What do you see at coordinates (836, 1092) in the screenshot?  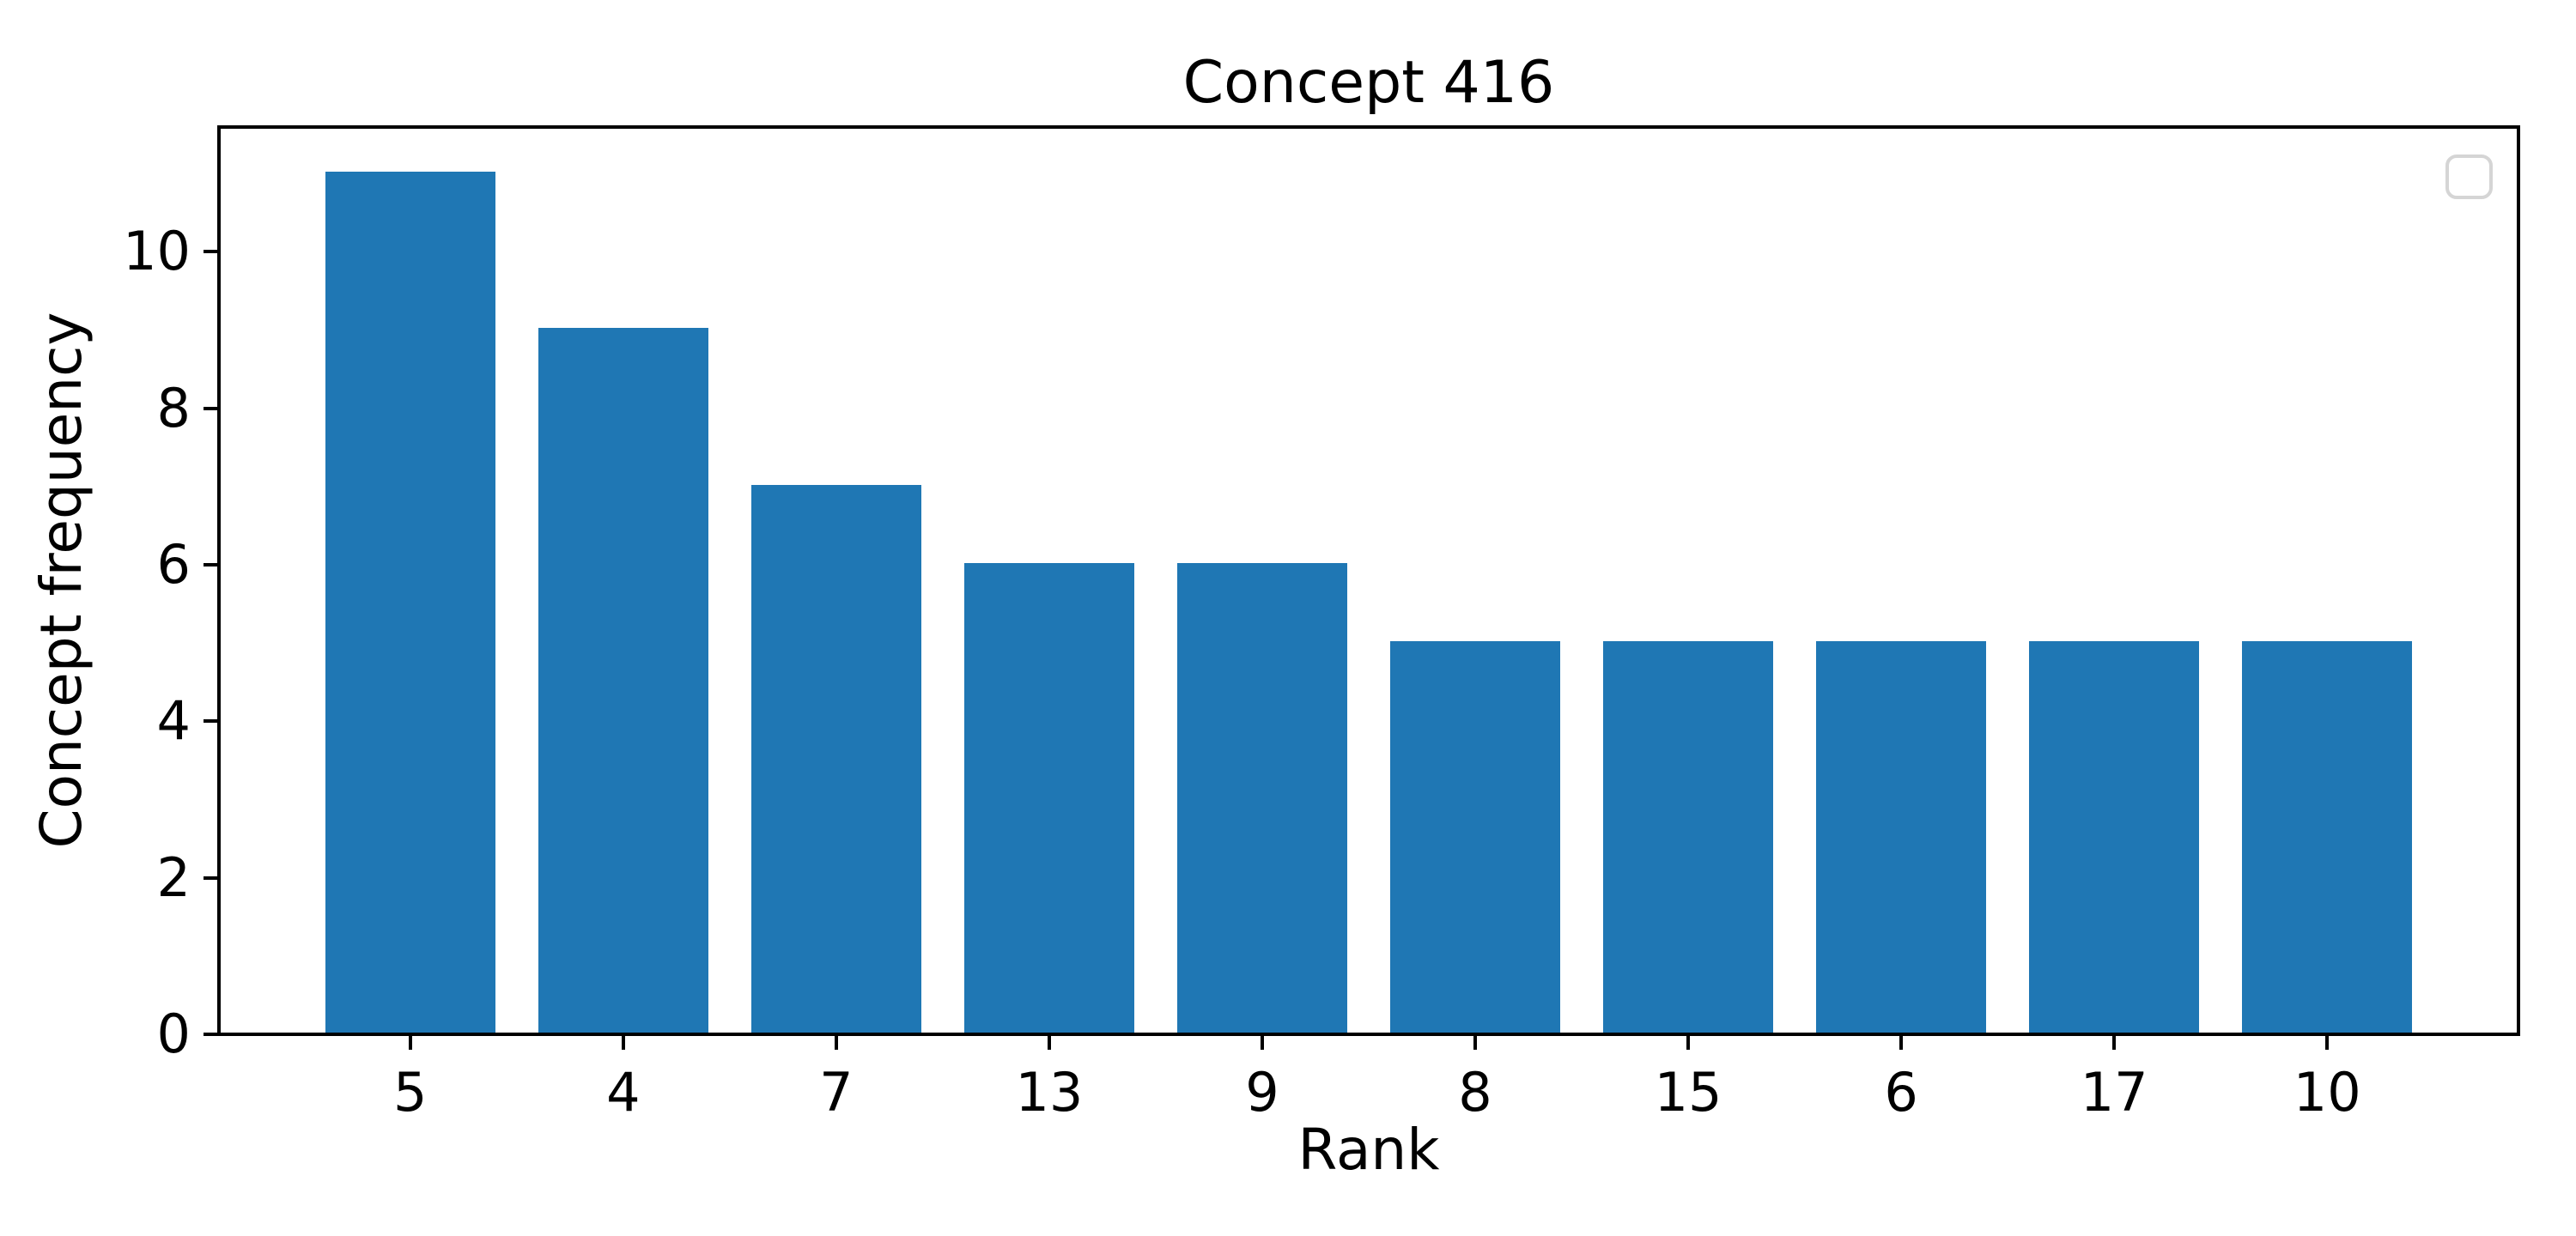 I see `x-tick-label: 7` at bounding box center [836, 1092].